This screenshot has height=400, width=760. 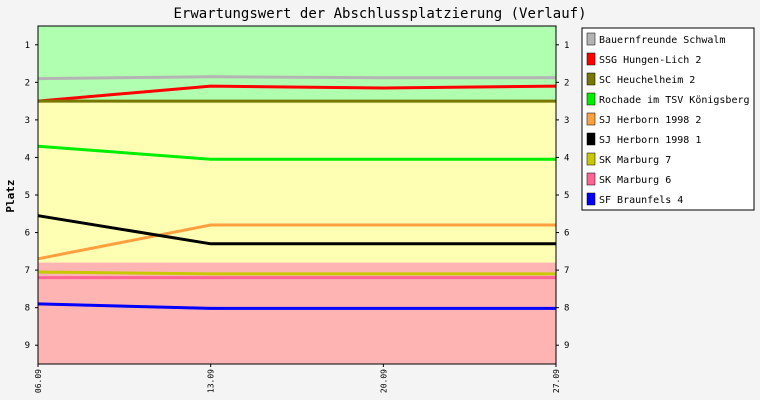 What do you see at coordinates (641, 200) in the screenshot?
I see `legend-label: SF Braunfels 4` at bounding box center [641, 200].